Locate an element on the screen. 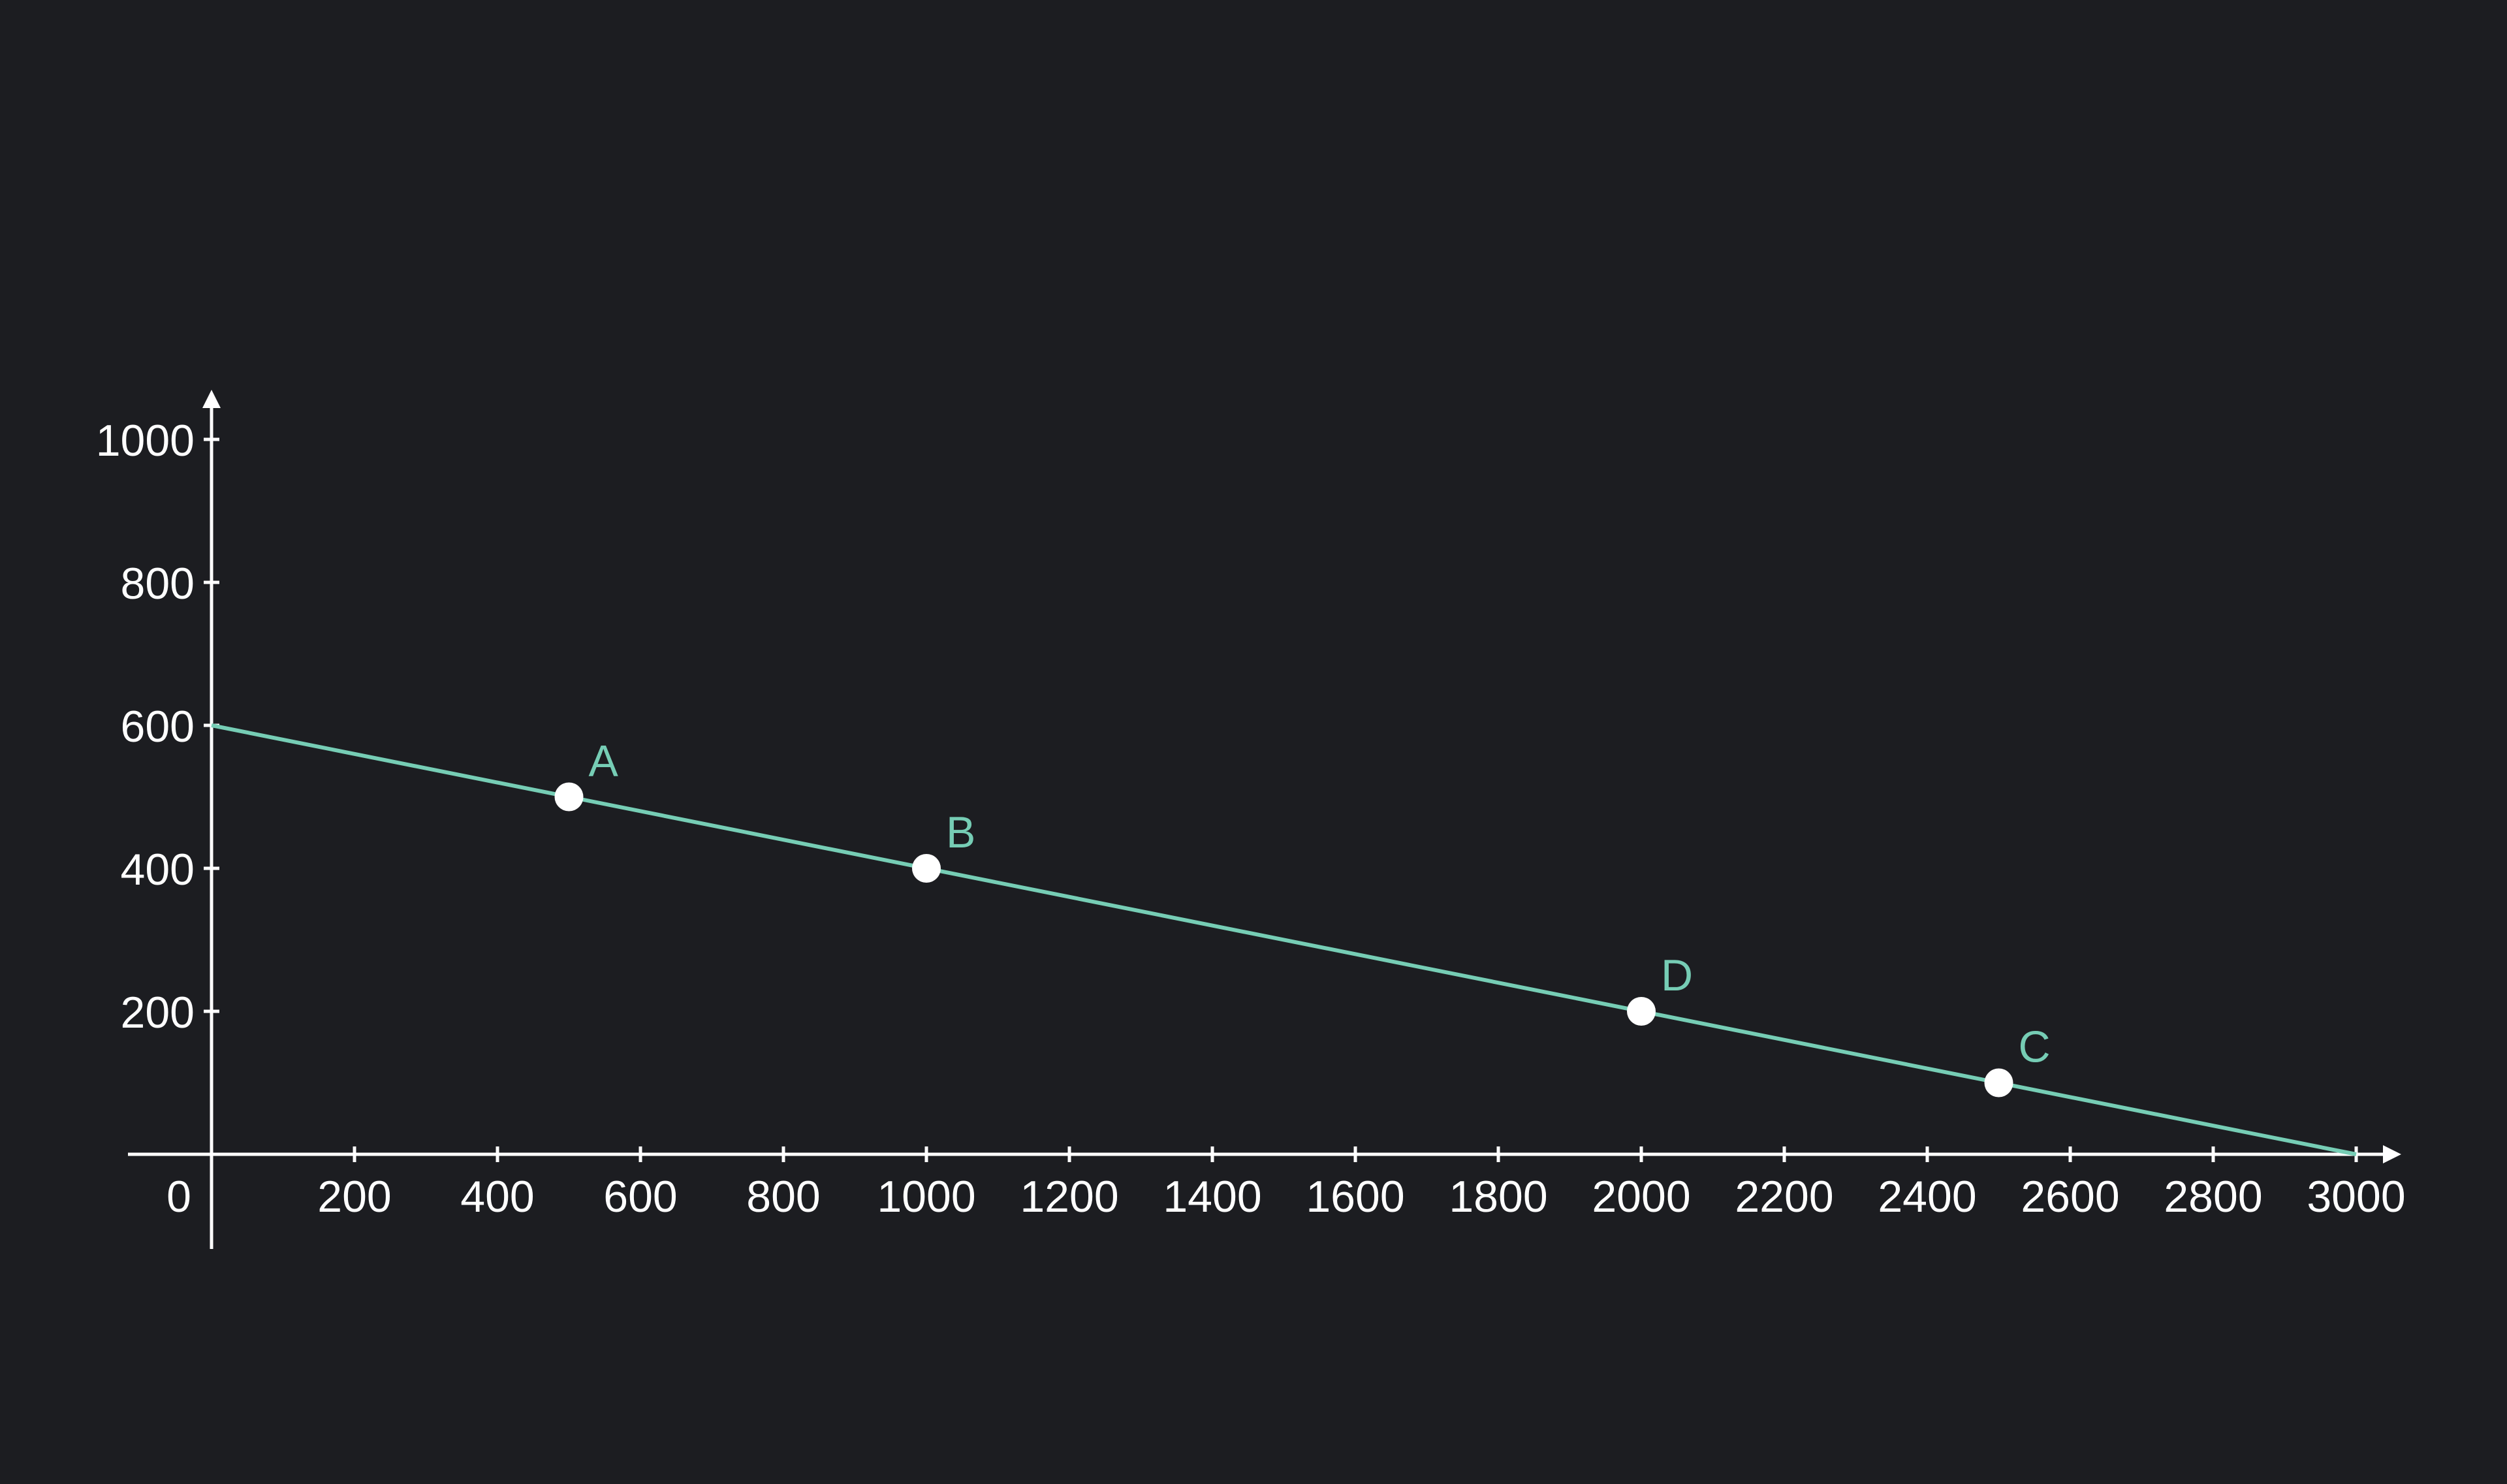 The height and width of the screenshot is (1484, 2507). x-tick-label: 2000 is located at coordinates (1641, 1197).